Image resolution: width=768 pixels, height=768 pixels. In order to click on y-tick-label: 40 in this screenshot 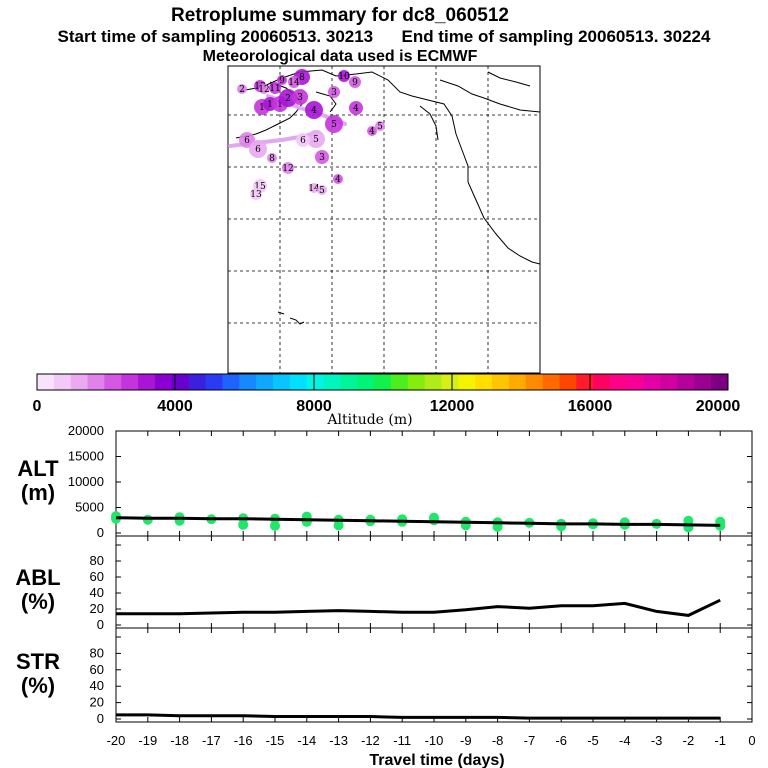, I will do `click(97, 685)`.